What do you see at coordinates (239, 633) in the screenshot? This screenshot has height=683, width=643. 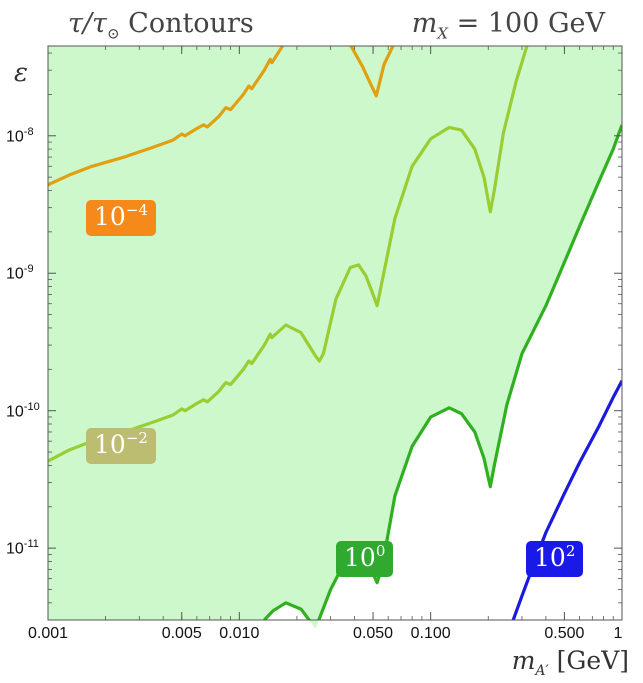 I see `x-tick-label: 0.010` at bounding box center [239, 633].